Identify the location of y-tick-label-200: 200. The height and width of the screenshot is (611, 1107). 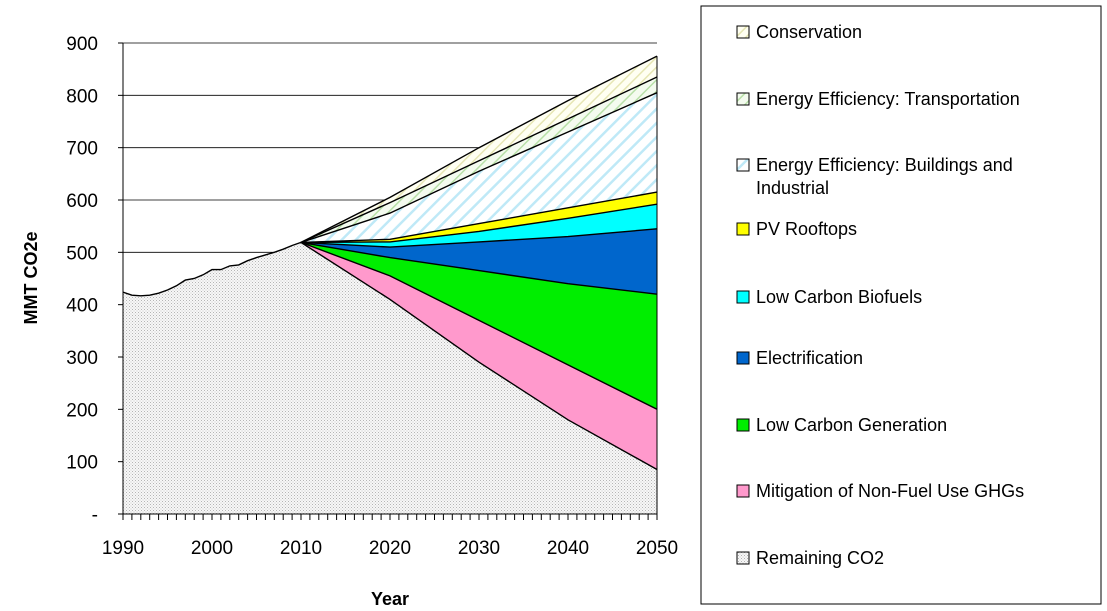
(82, 410).